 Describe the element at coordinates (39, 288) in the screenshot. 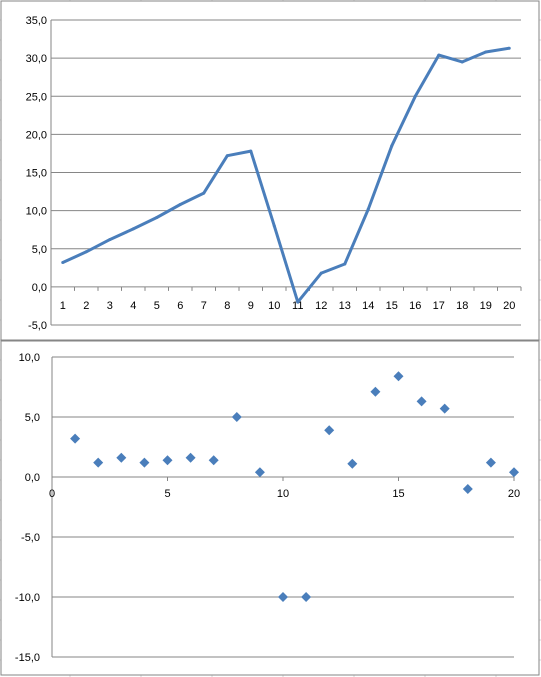

I see `line-chart-y-tick-label: 0,0` at that location.